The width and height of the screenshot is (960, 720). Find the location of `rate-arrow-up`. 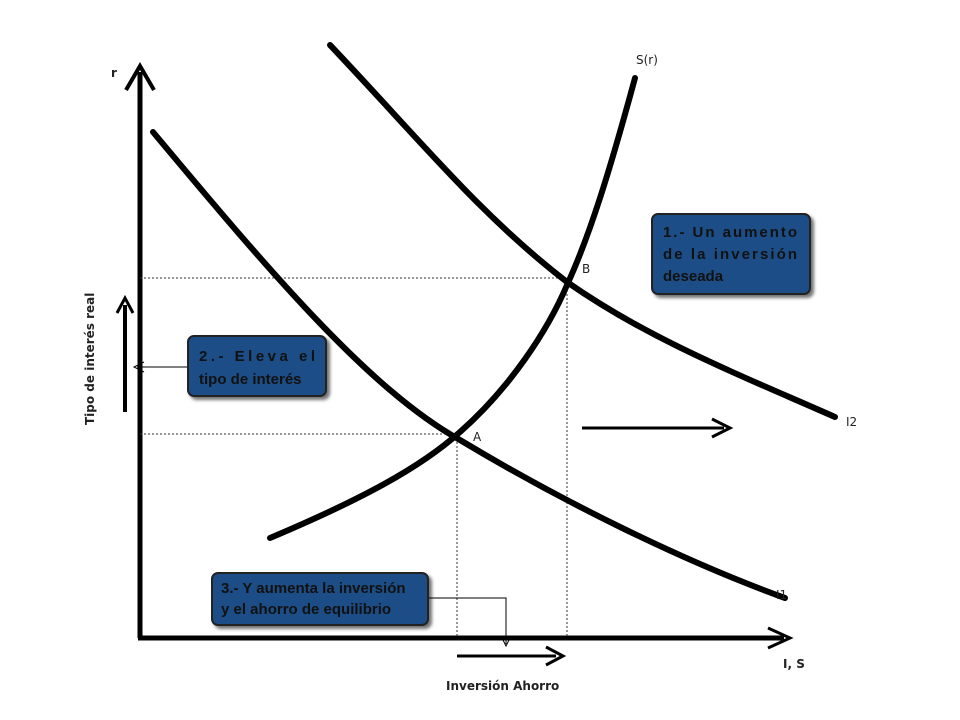

rate-arrow-up is located at coordinates (125, 353).